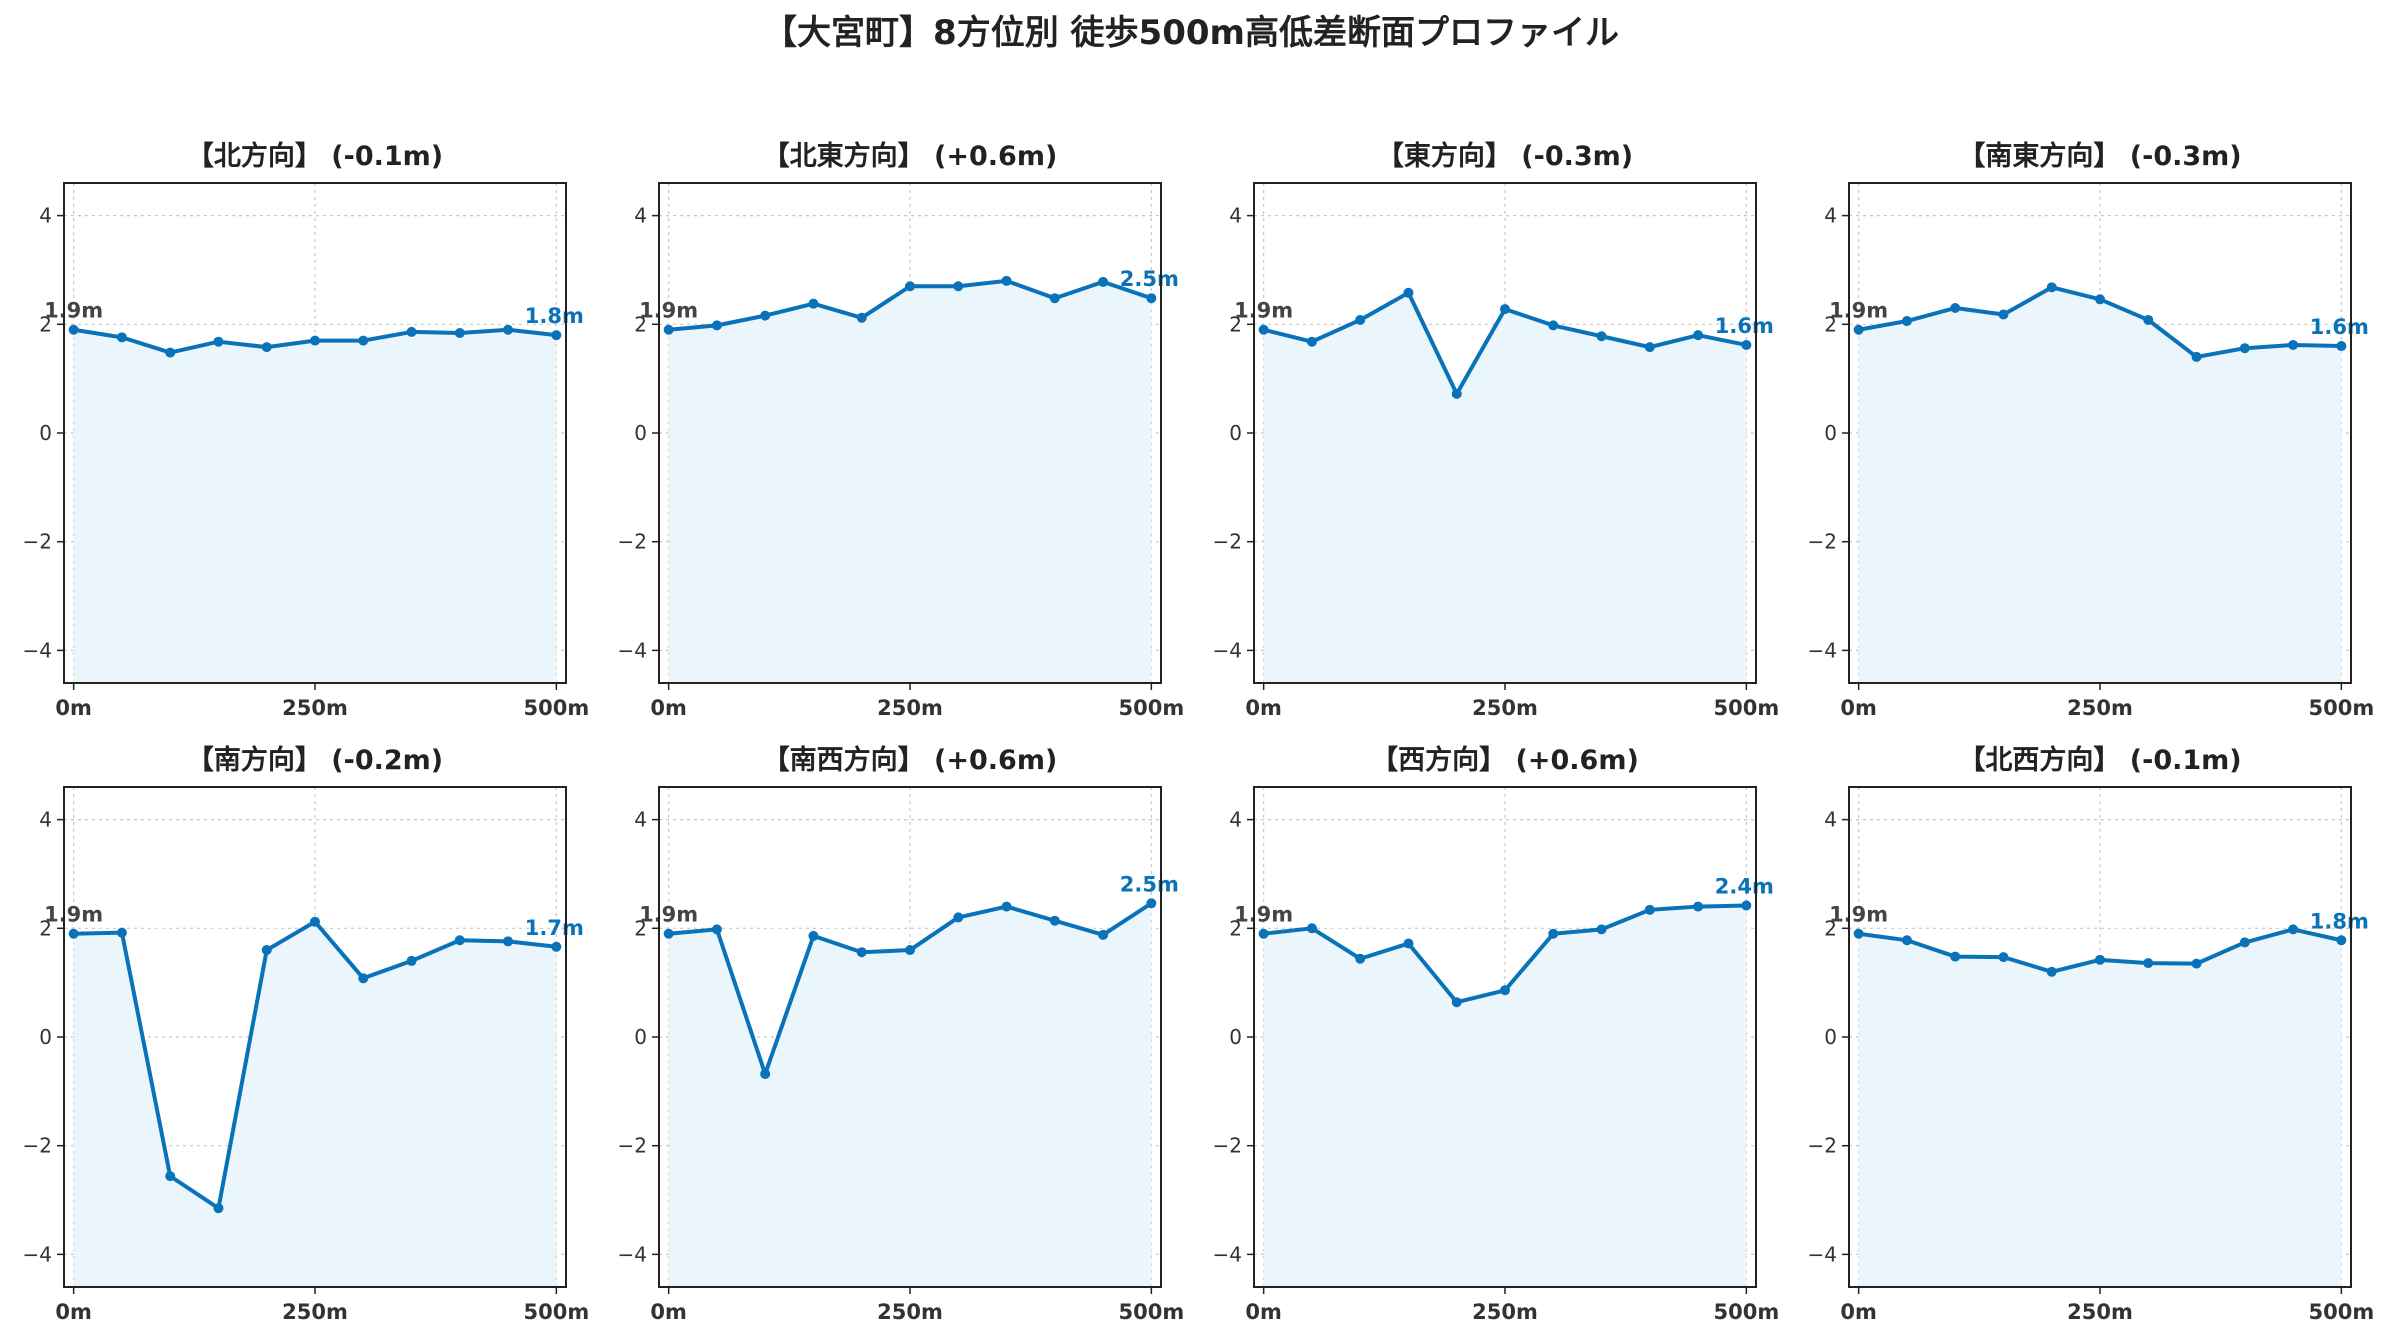  What do you see at coordinates (315, 156) in the screenshot?
I see `panel-title: 【北方向】 (-0.1m)` at bounding box center [315, 156].